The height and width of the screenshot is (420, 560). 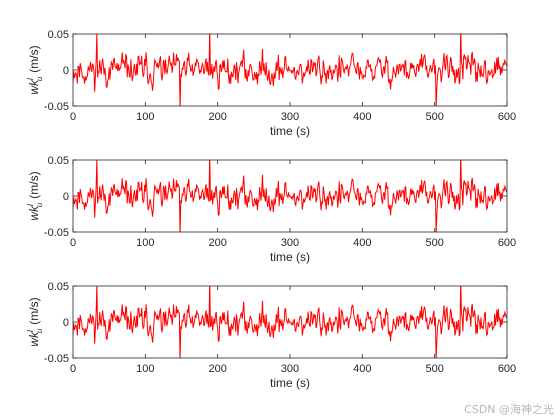 What do you see at coordinates (509, 409) in the screenshot?
I see `watermark: CSDN @海神之光` at bounding box center [509, 409].